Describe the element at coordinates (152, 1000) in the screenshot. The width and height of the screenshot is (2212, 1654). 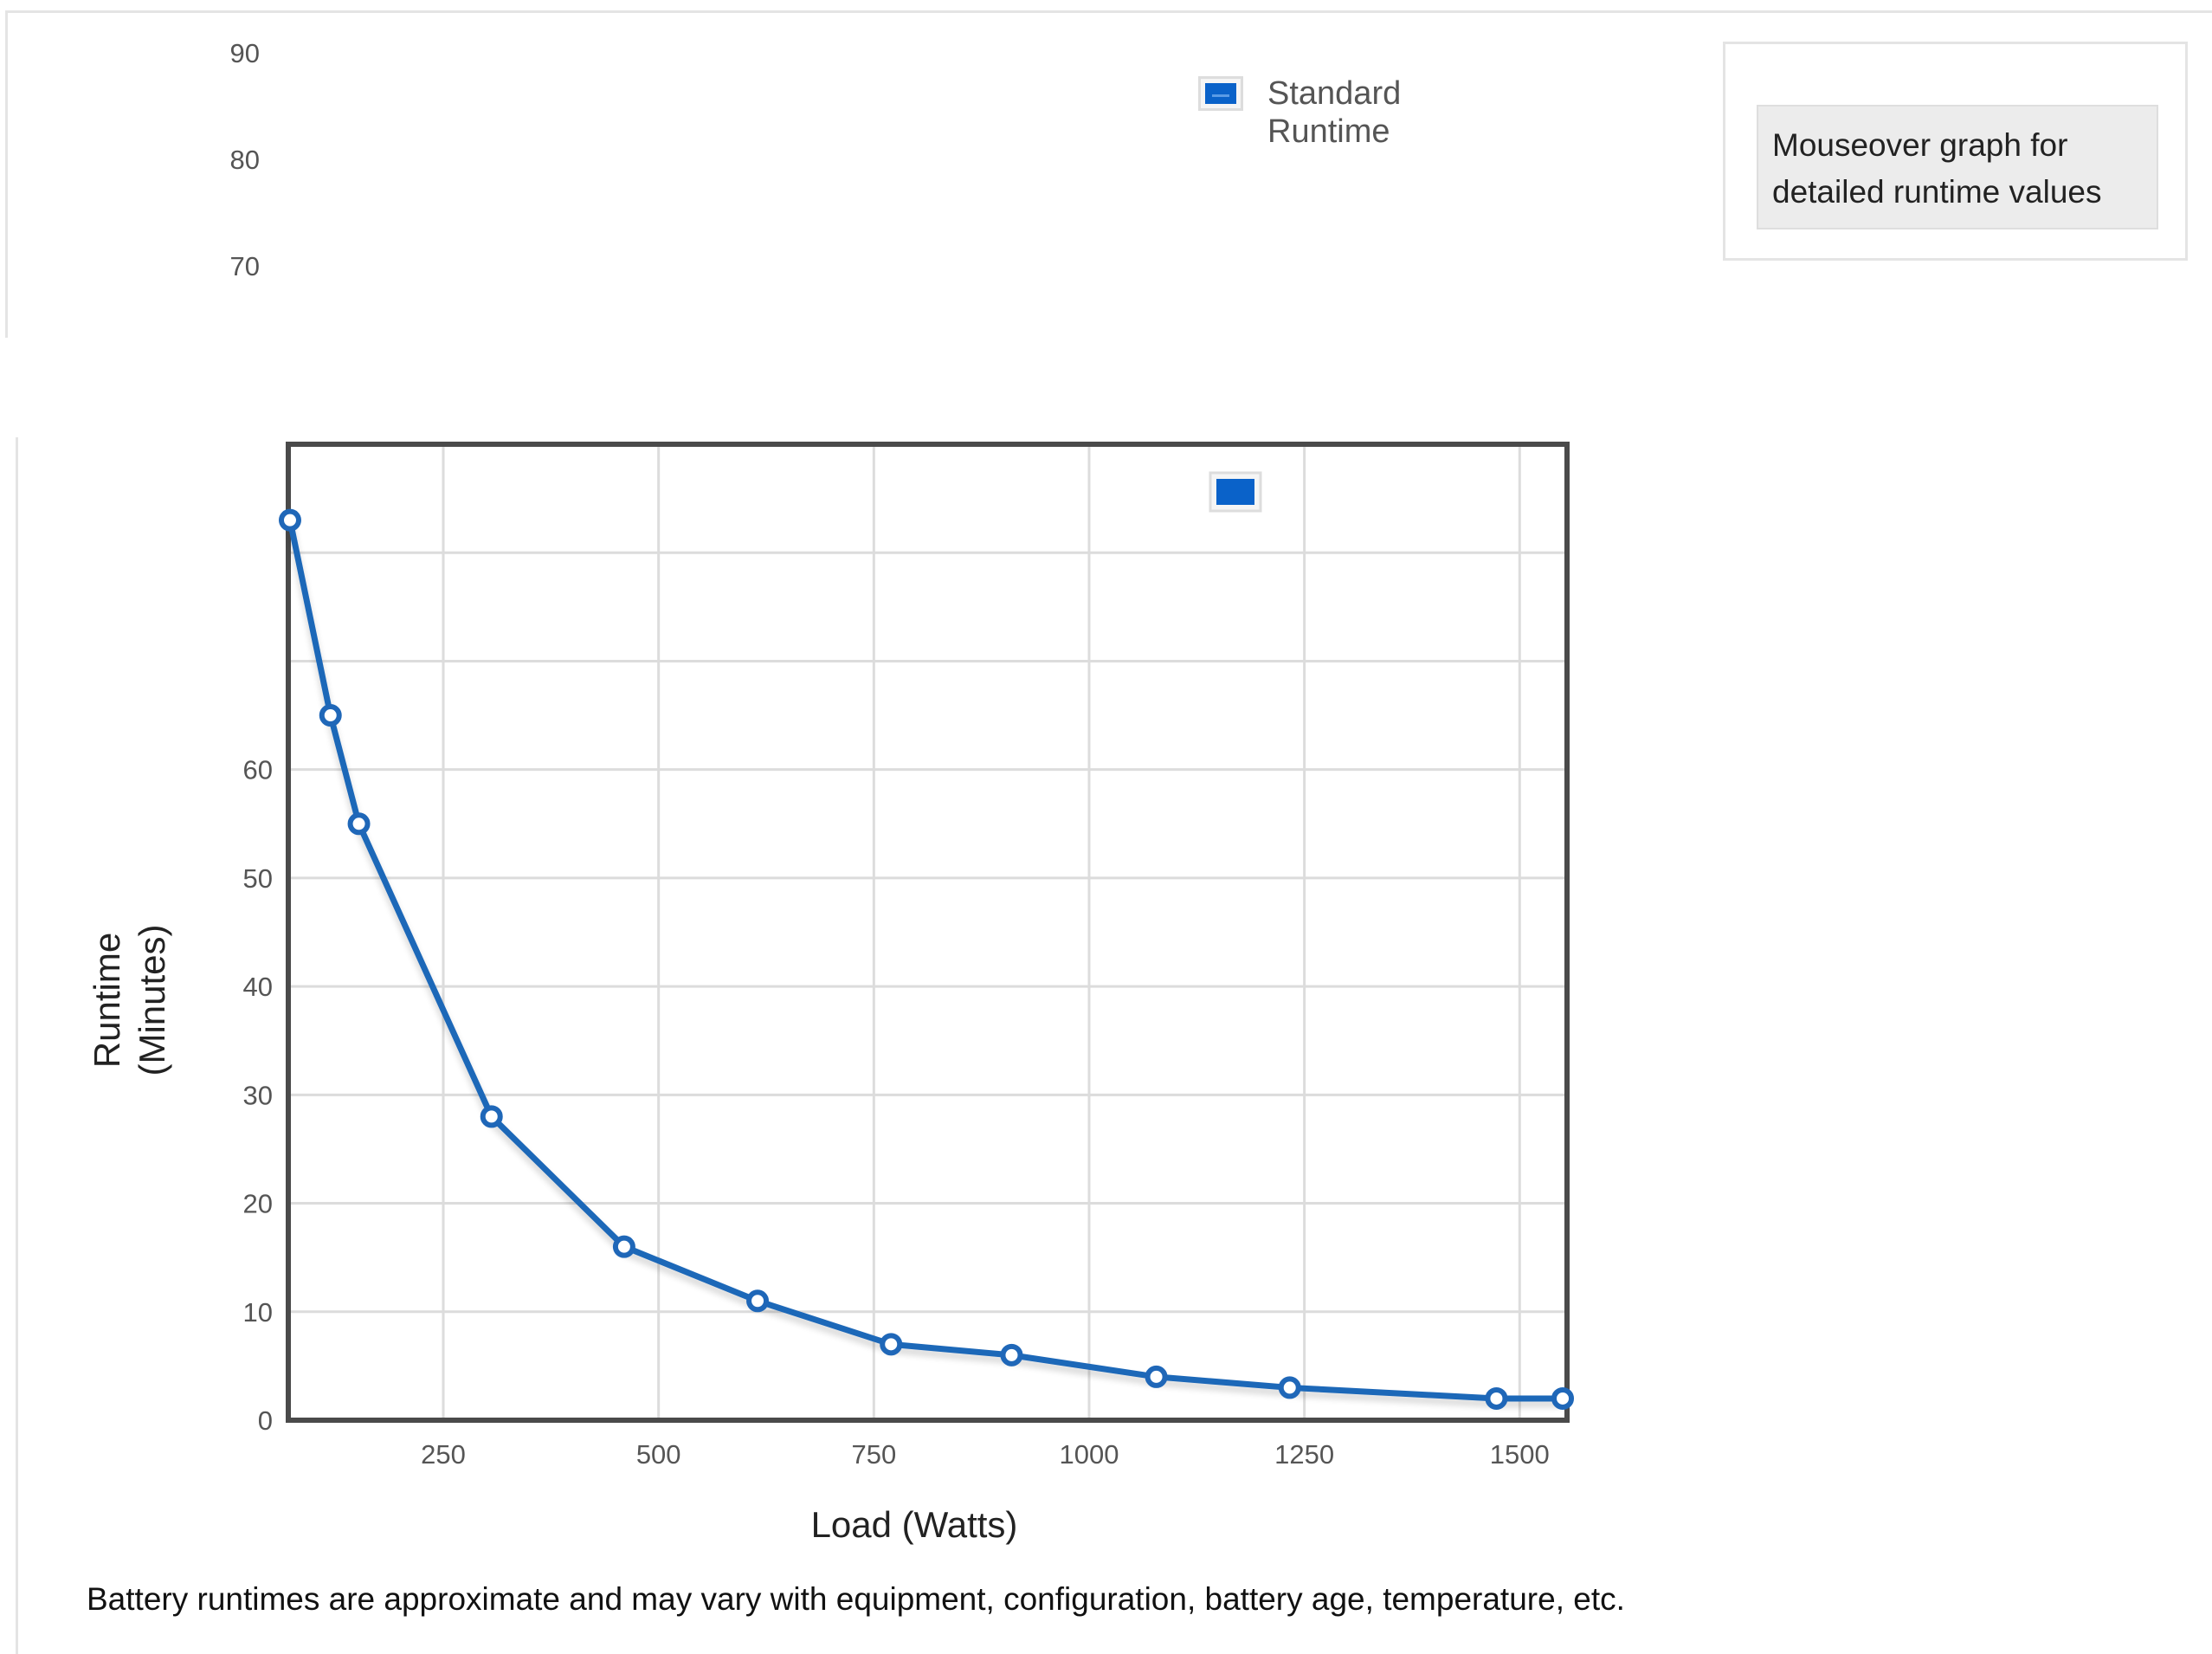
I see `y-axis-title-line-2: (Minutes)` at that location.